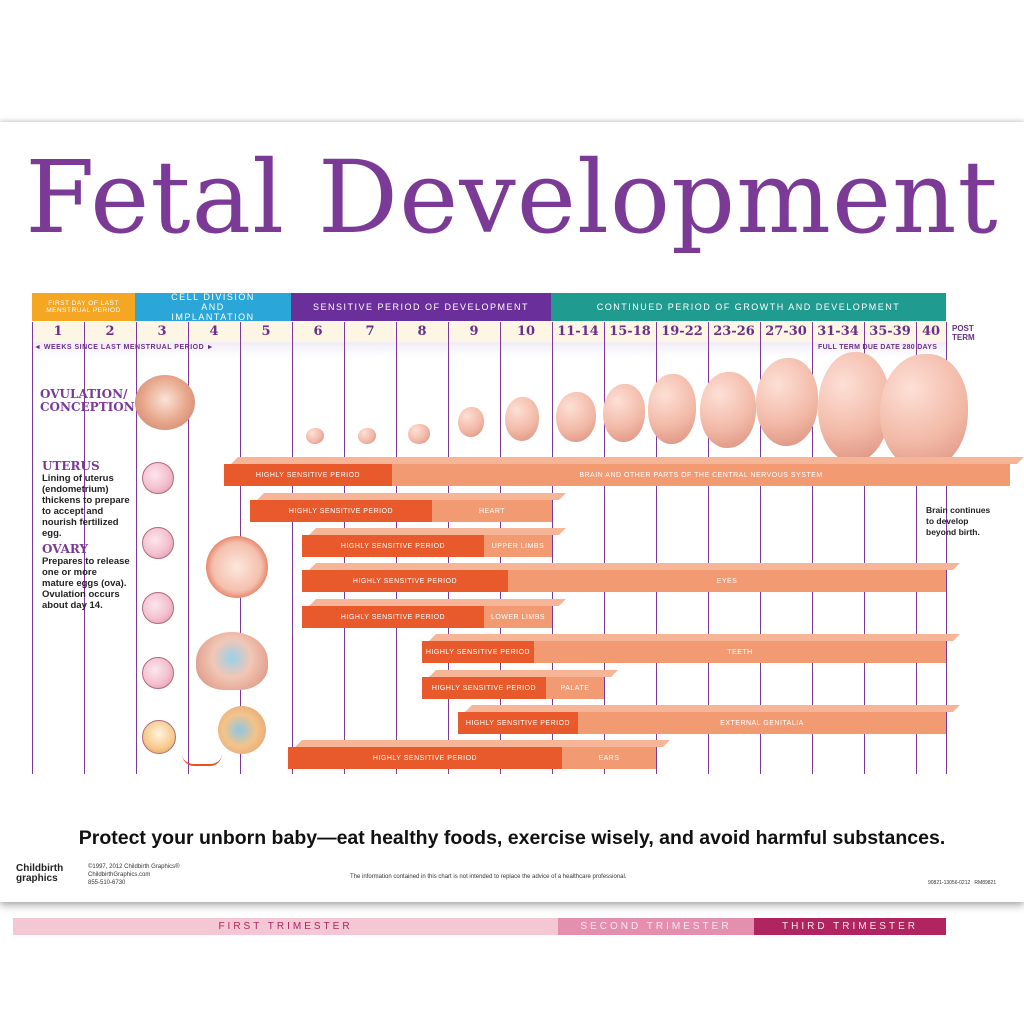 The width and height of the screenshot is (1024, 1024). Describe the element at coordinates (630, 331) in the screenshot. I see `week-number: 15-18` at that location.